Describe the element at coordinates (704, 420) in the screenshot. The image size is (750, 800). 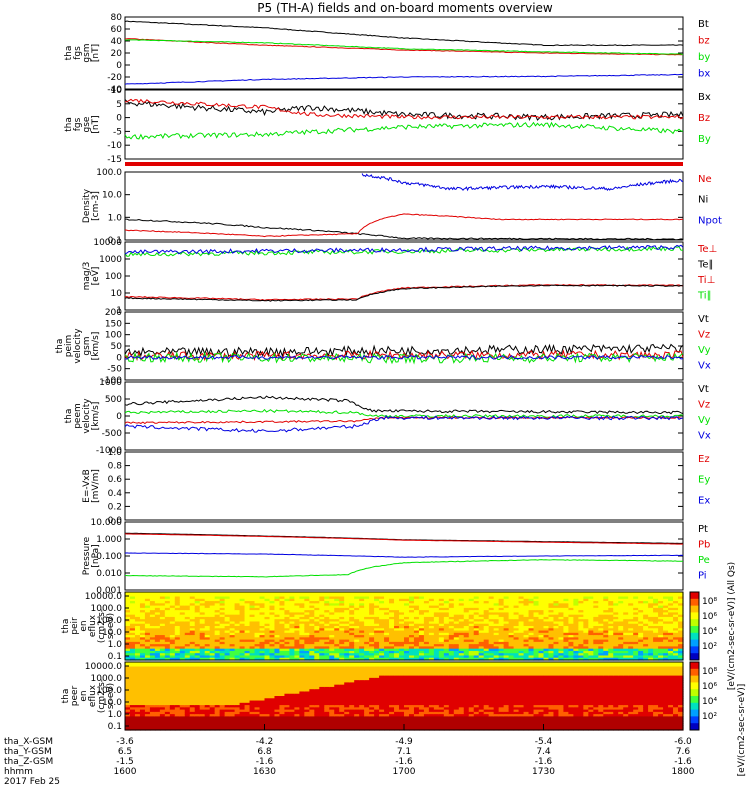
I see `legend-entry: Vy` at that location.